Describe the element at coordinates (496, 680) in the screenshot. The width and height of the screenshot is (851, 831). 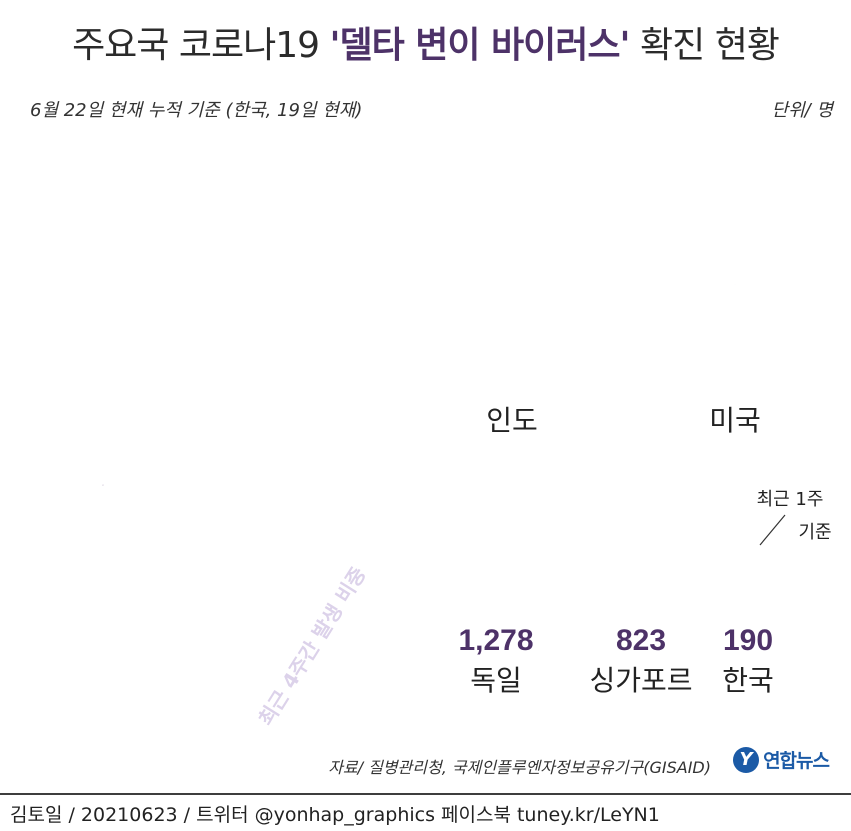
I see `category-label-germany: 독일` at that location.